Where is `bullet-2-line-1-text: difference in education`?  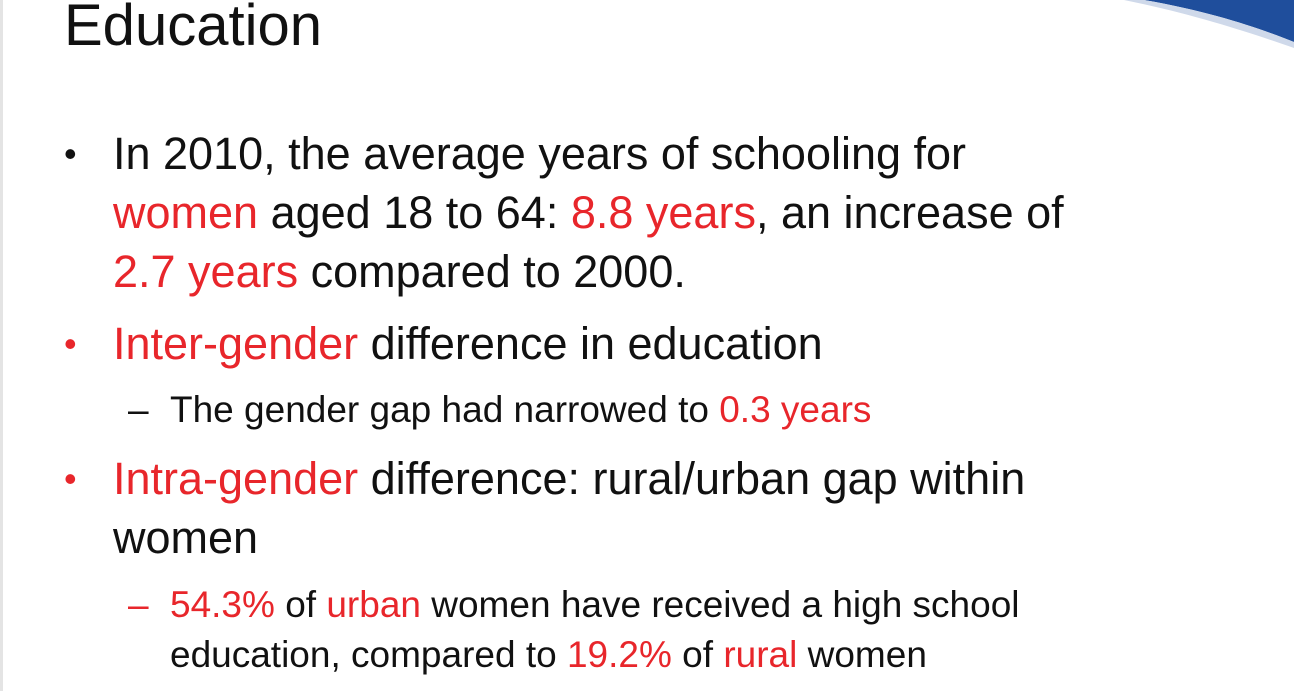
bullet-2-line-1-text: difference in education is located at coordinates (590, 343).